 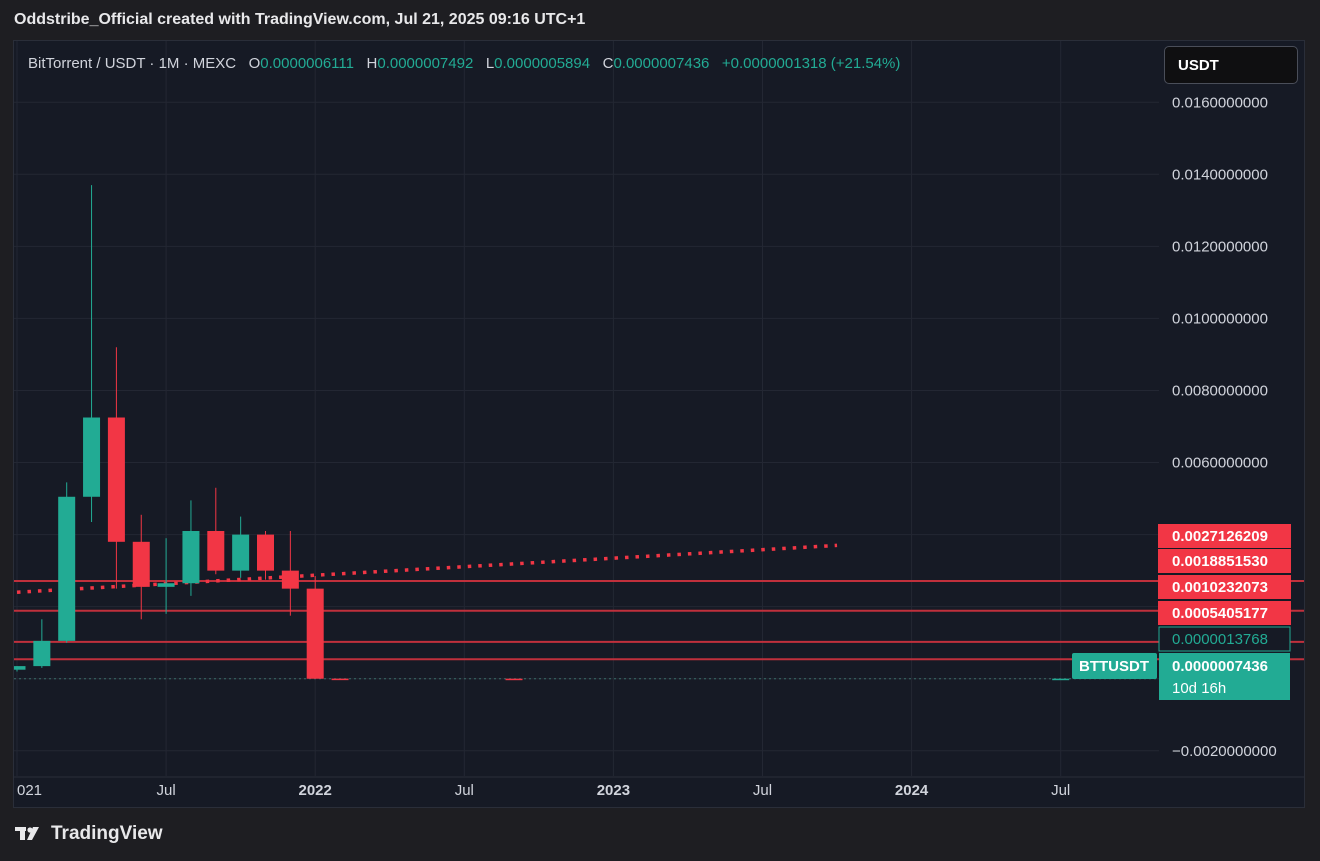 I want to click on x-tick-label: 2023, so click(x=613, y=790).